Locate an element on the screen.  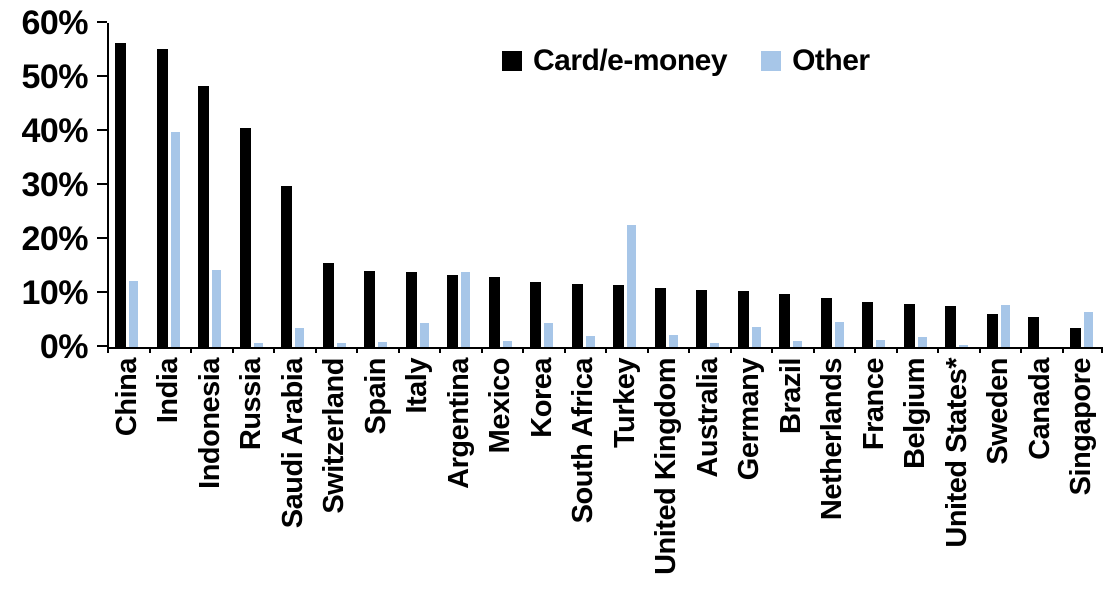
x-category-label: Germany is located at coordinates (749, 419).